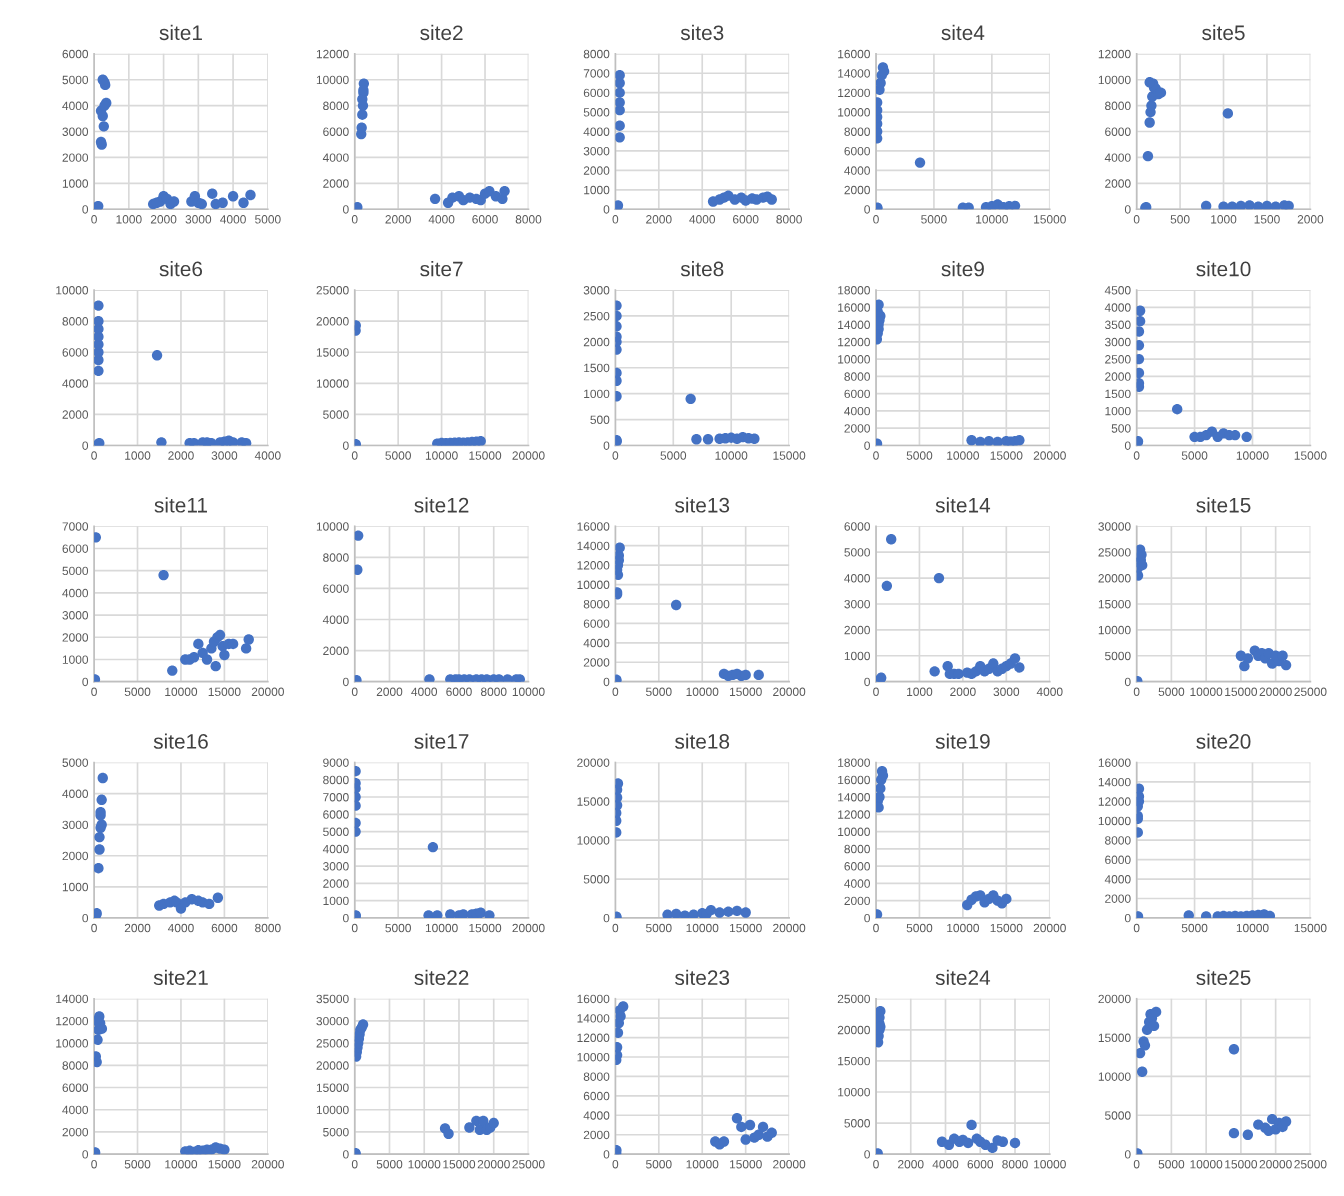  What do you see at coordinates (962, 269) in the screenshot?
I see `chart-title: site9` at bounding box center [962, 269].